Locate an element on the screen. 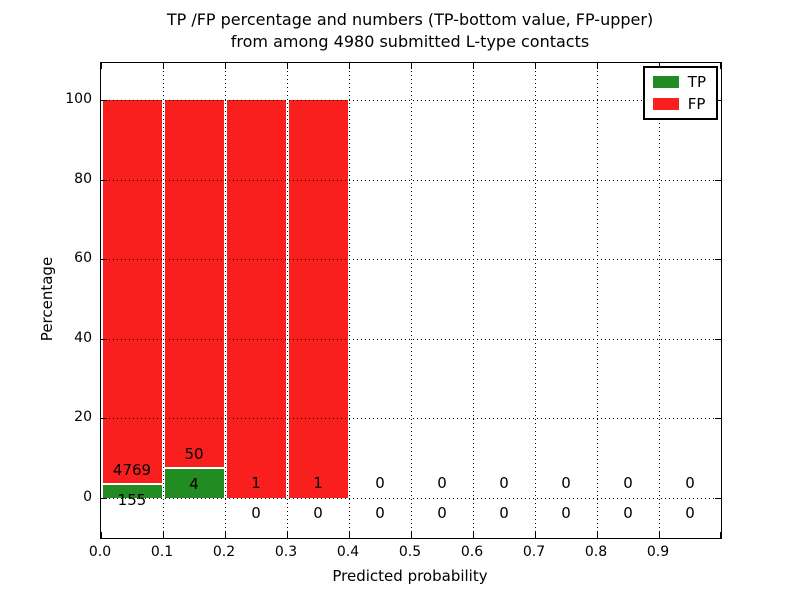  tp-count-label-2: 0 is located at coordinates (256, 513).